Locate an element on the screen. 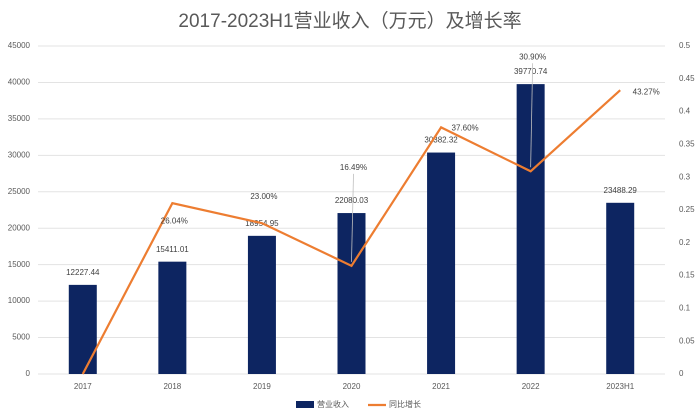 This screenshot has width=700, height=417. bar-value-label: 22080.03 is located at coordinates (352, 200).